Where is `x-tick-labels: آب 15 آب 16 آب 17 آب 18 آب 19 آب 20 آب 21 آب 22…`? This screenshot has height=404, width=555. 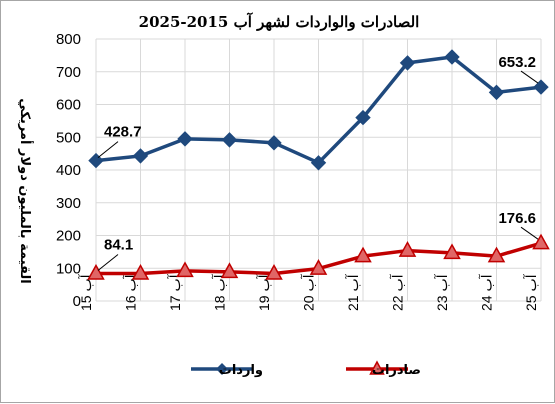 x-tick-labels: آب 15 آب 16 آب 17 آب 18 آب 19 آب 20 آب 21 آب 22… is located at coordinates (308, 292).